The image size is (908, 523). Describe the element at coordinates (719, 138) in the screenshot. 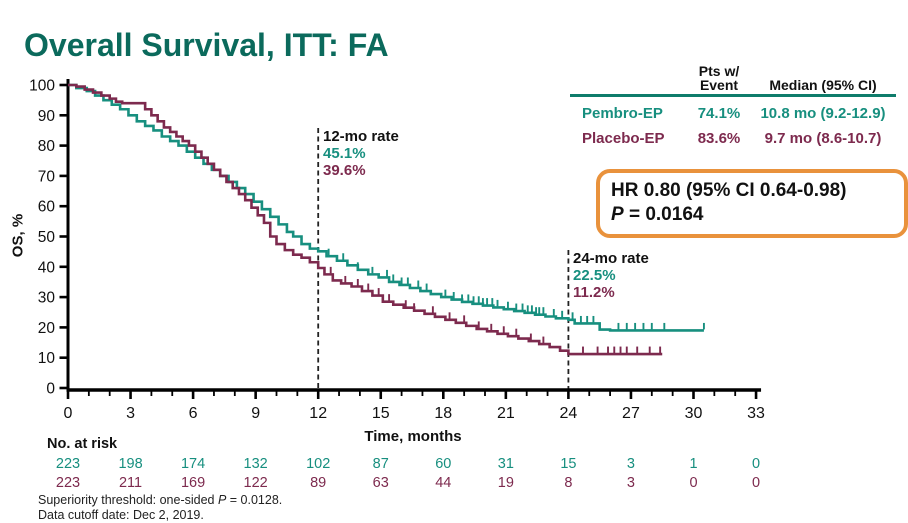

I see `summary-placebo-events: 83.6%` at that location.